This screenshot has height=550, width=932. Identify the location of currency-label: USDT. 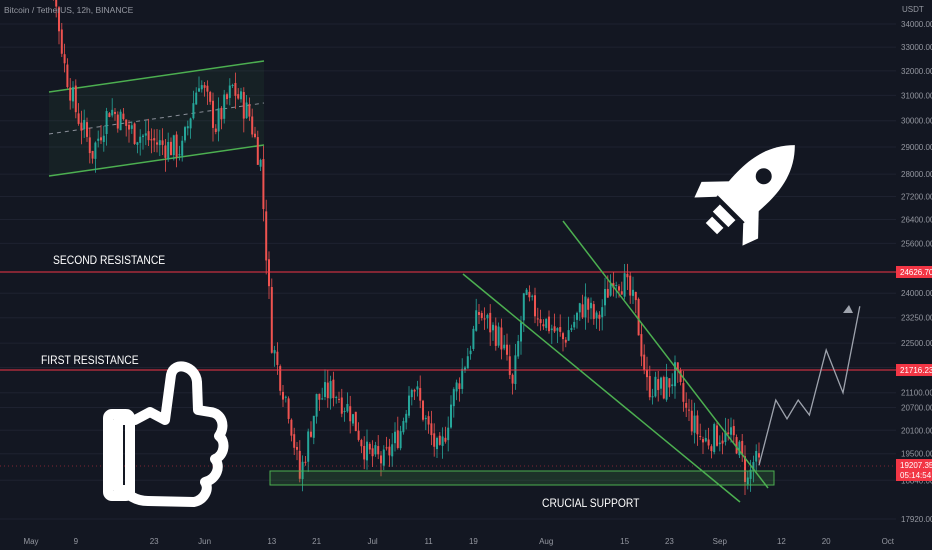
(913, 9).